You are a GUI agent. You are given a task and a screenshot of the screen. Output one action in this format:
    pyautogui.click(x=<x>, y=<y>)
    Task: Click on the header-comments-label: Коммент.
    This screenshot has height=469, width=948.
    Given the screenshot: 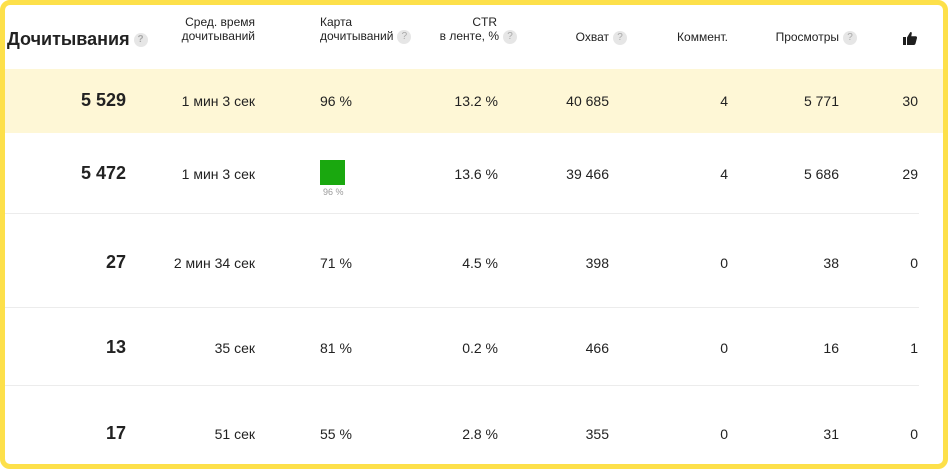 What is the action you would take?
    pyautogui.click(x=702, y=37)
    